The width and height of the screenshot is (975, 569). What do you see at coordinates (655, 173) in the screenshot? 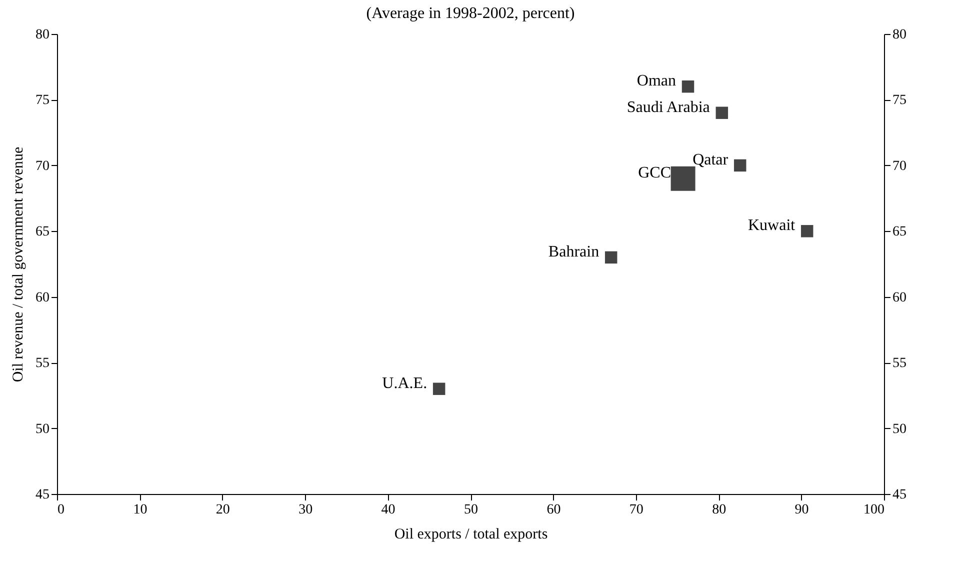
I see `annotation: GCC` at bounding box center [655, 173].